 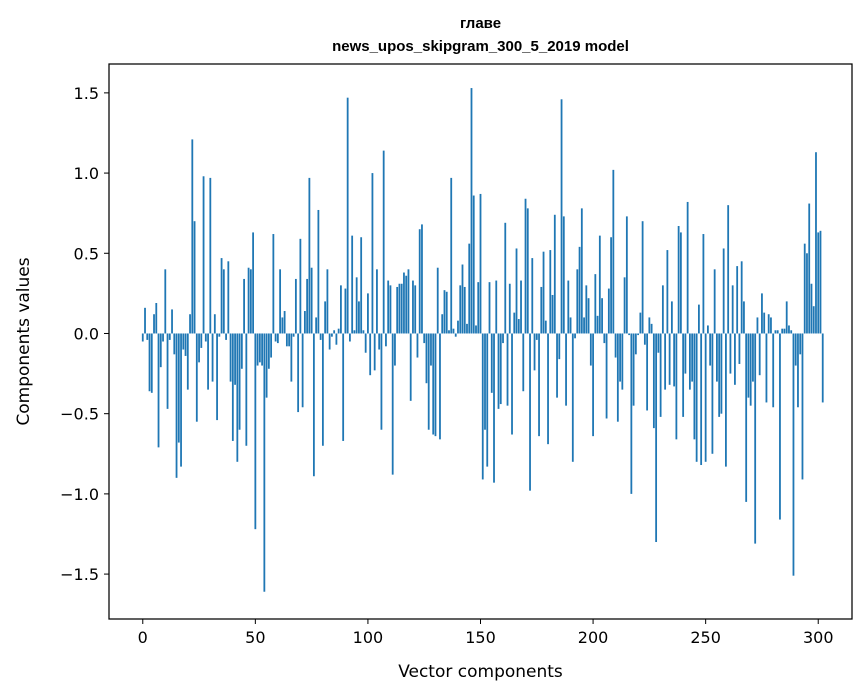 What do you see at coordinates (86, 333) in the screenshot?
I see `y-tick-label: 0.0` at bounding box center [86, 333].